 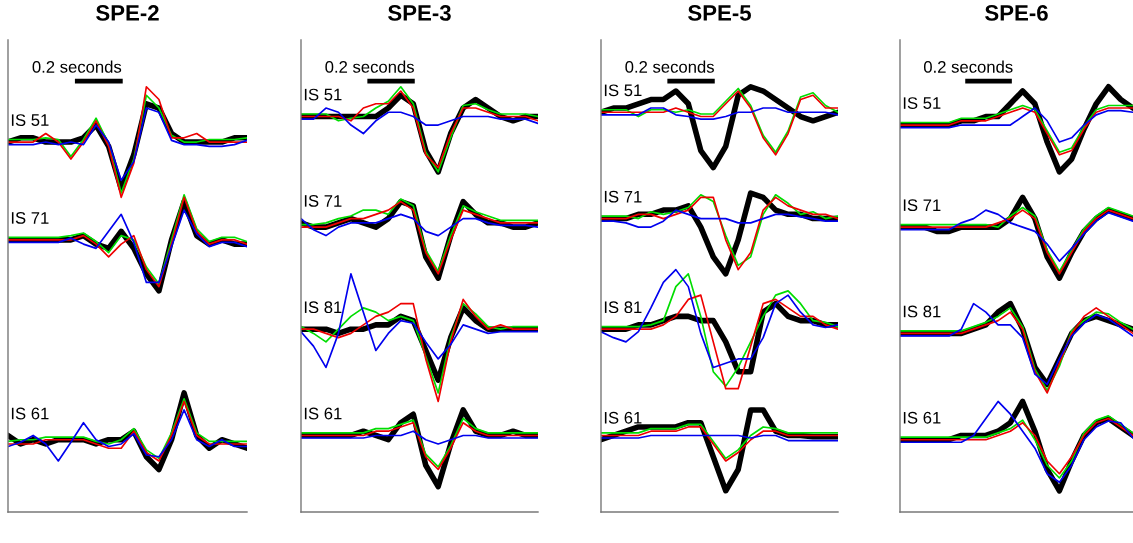 What do you see at coordinates (419, 13) in the screenshot?
I see `chart-title: SPE-3` at bounding box center [419, 13].